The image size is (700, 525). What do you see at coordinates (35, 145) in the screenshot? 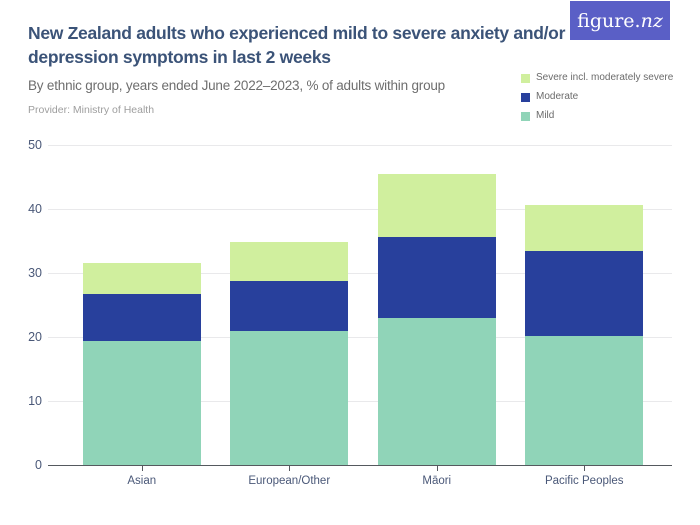
I see `y-axis-tick-label-50: 50` at bounding box center [35, 145].